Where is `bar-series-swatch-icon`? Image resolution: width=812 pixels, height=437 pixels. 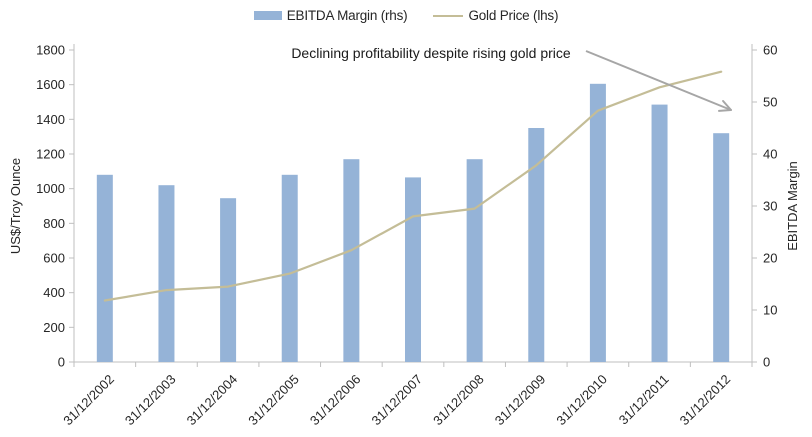
bar-series-swatch-icon is located at coordinates (267, 15).